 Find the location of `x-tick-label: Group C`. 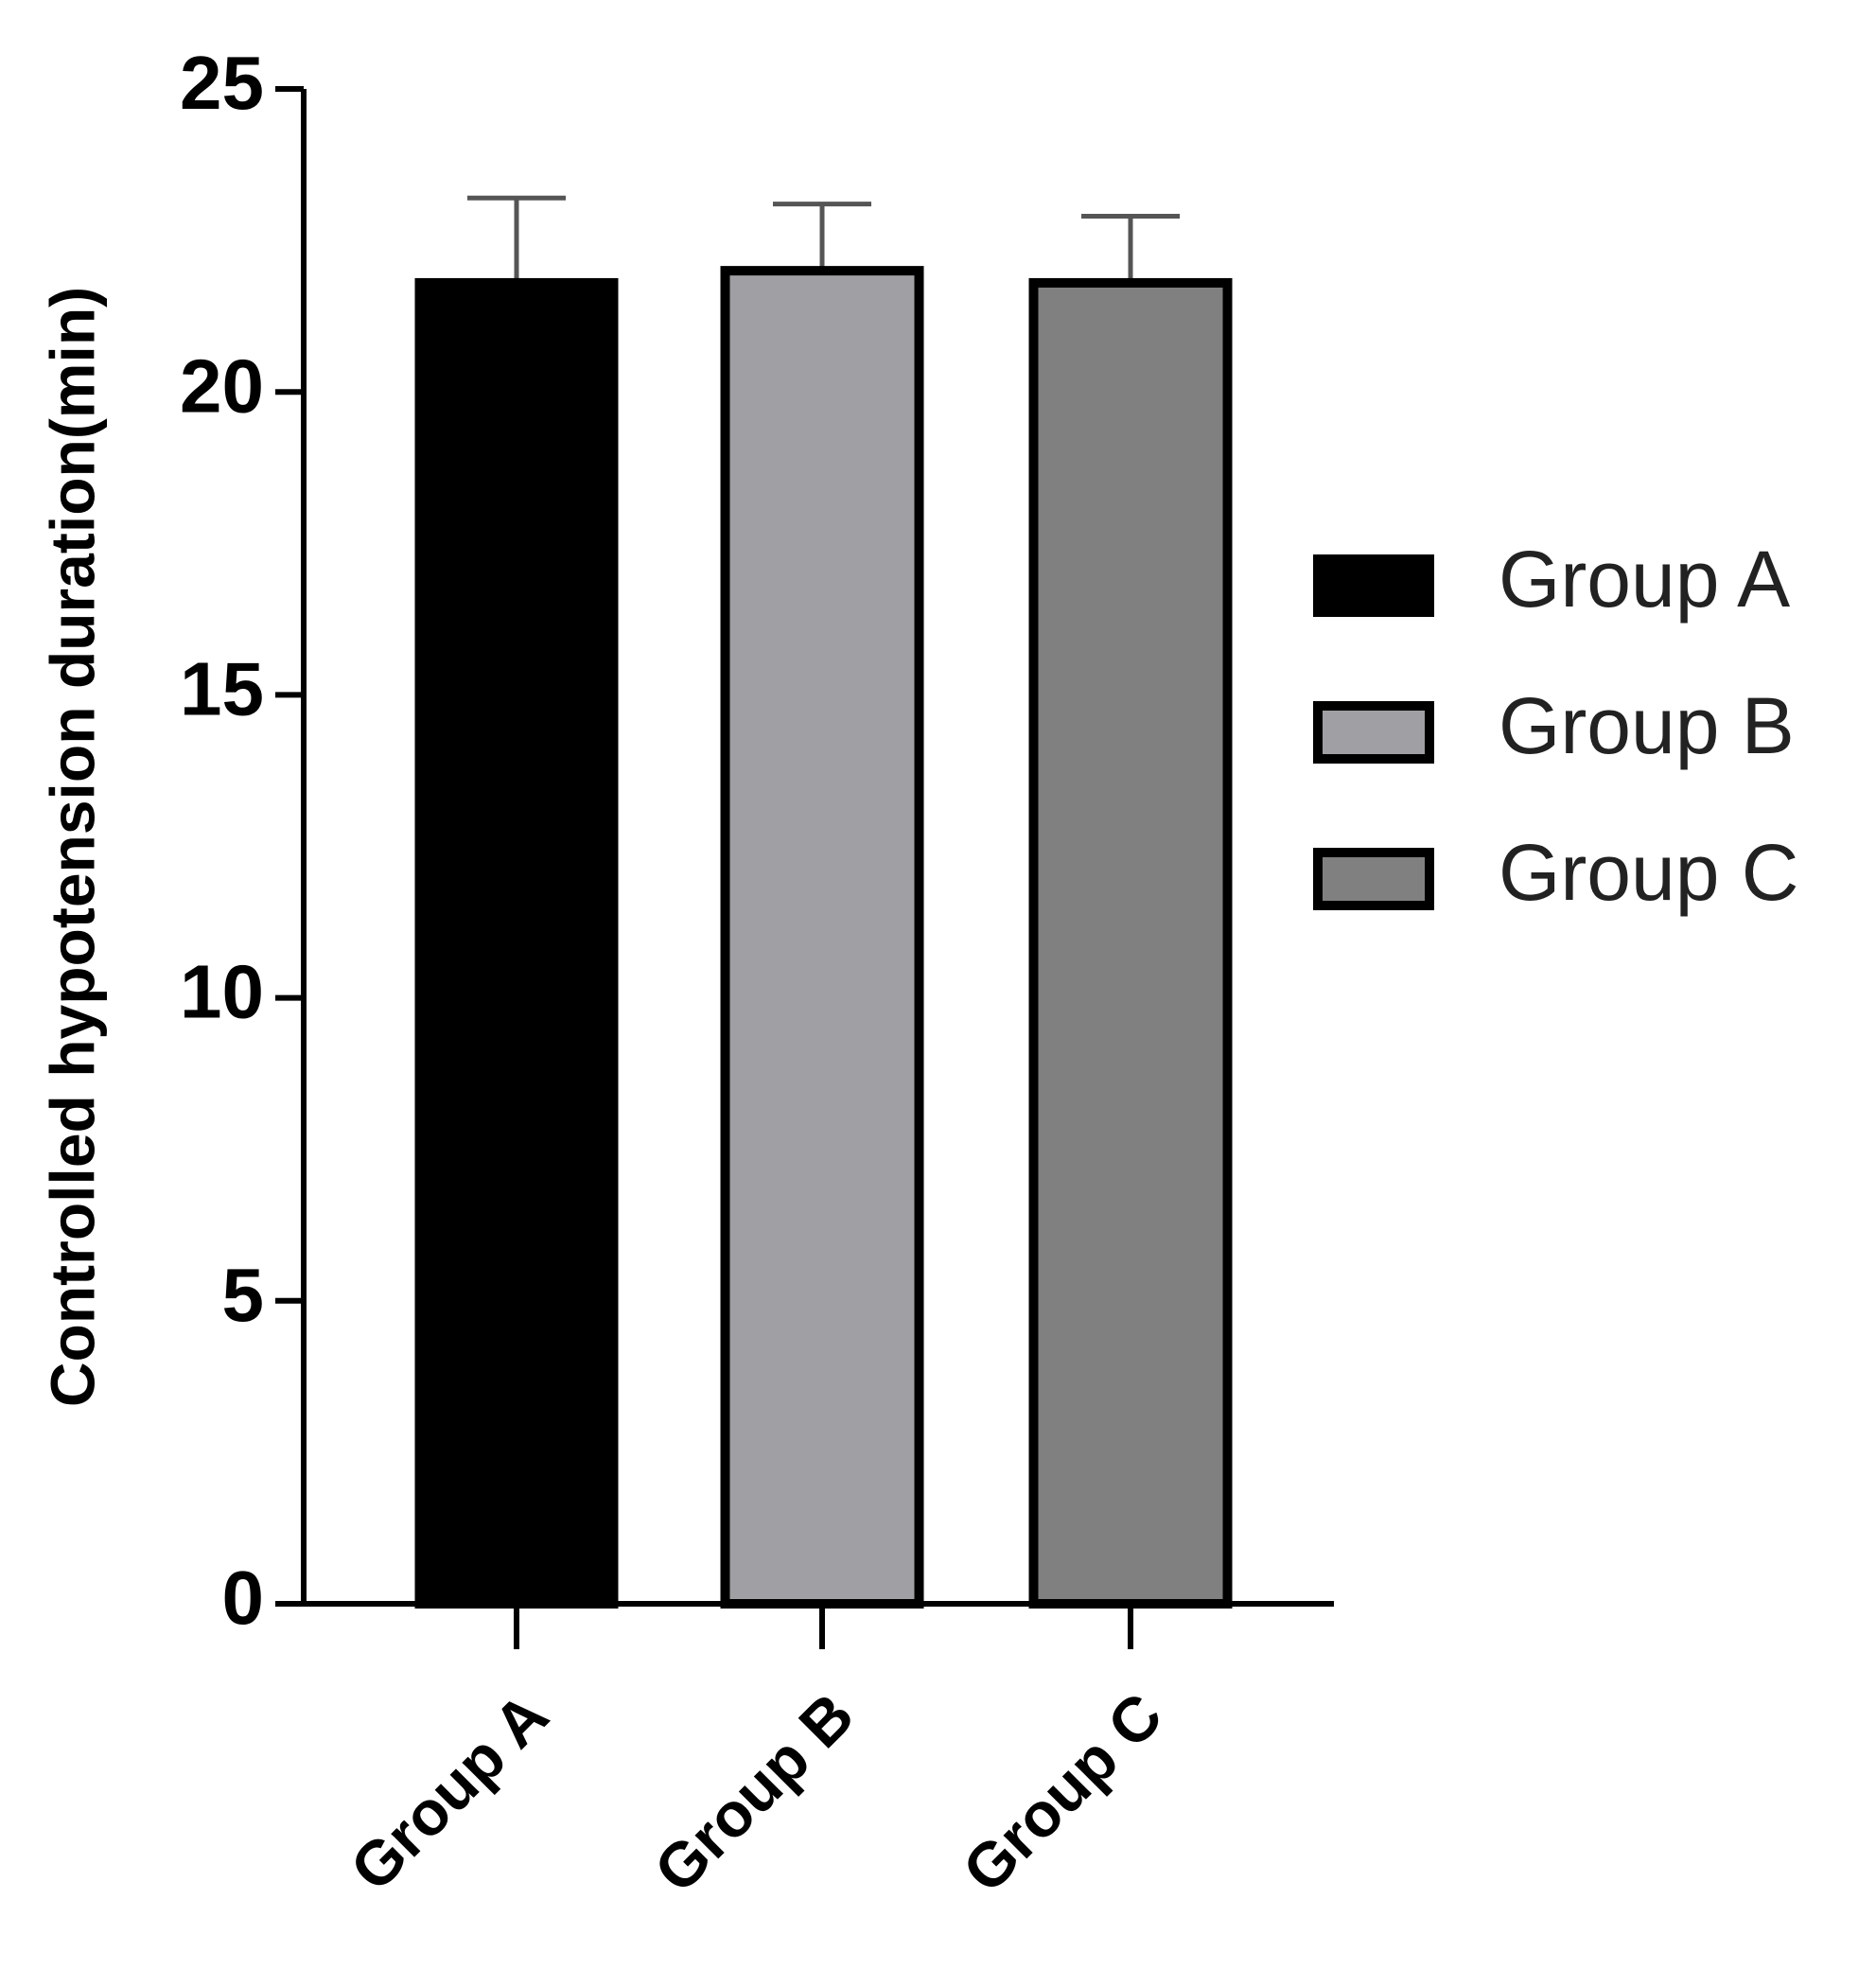

x-tick-label: Group C is located at coordinates (1062, 1792).